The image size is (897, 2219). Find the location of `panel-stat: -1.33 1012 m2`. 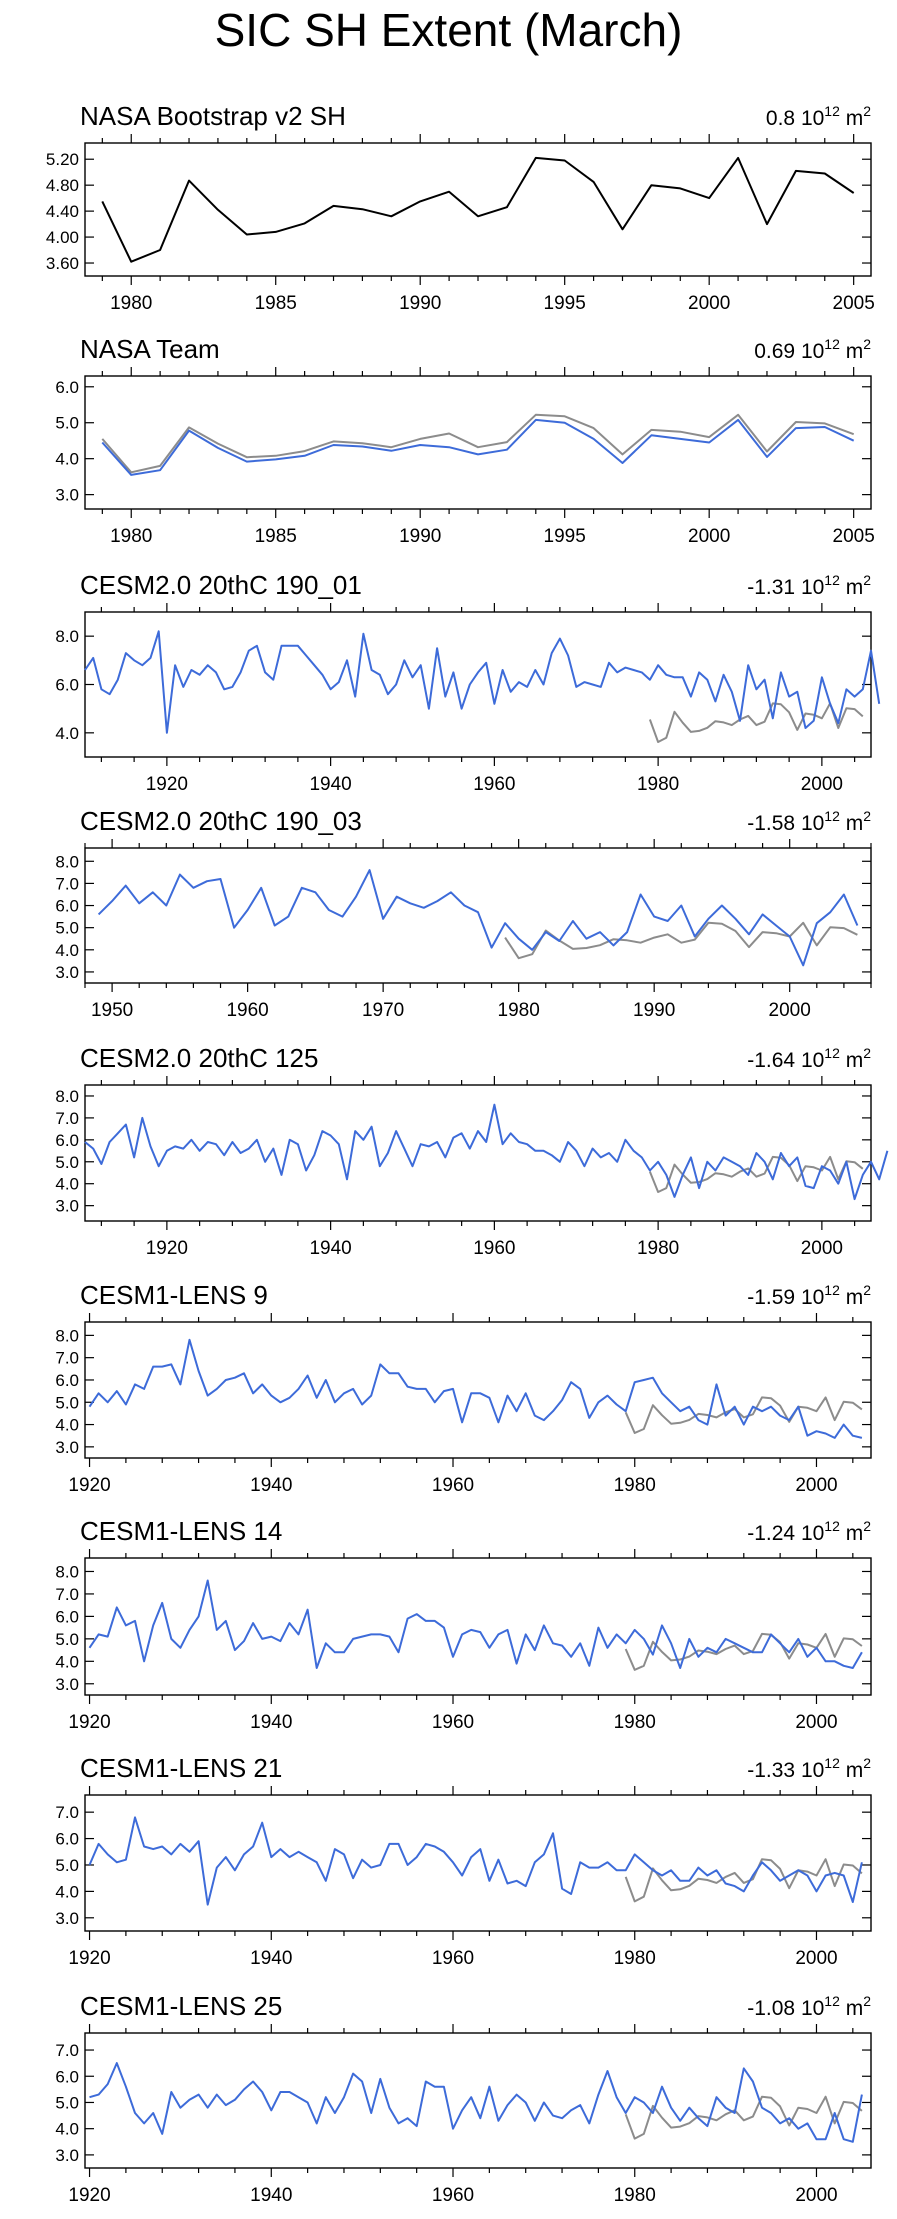

panel-stat: -1.33 1012 m2 is located at coordinates (809, 1768).